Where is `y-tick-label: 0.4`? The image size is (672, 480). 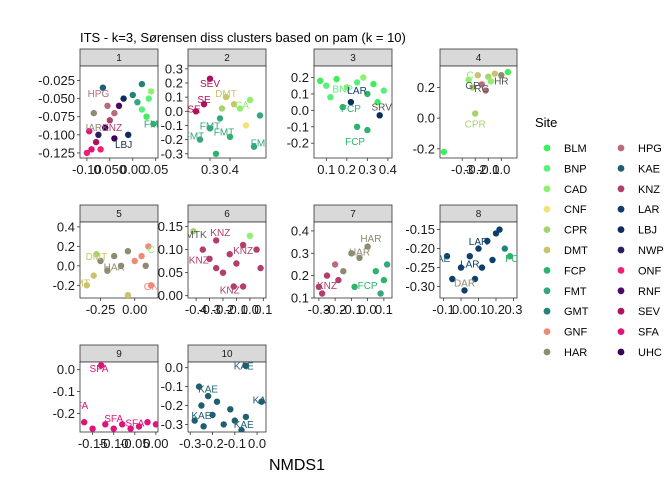
y-tick-label: 0.4 is located at coordinates (66, 226).